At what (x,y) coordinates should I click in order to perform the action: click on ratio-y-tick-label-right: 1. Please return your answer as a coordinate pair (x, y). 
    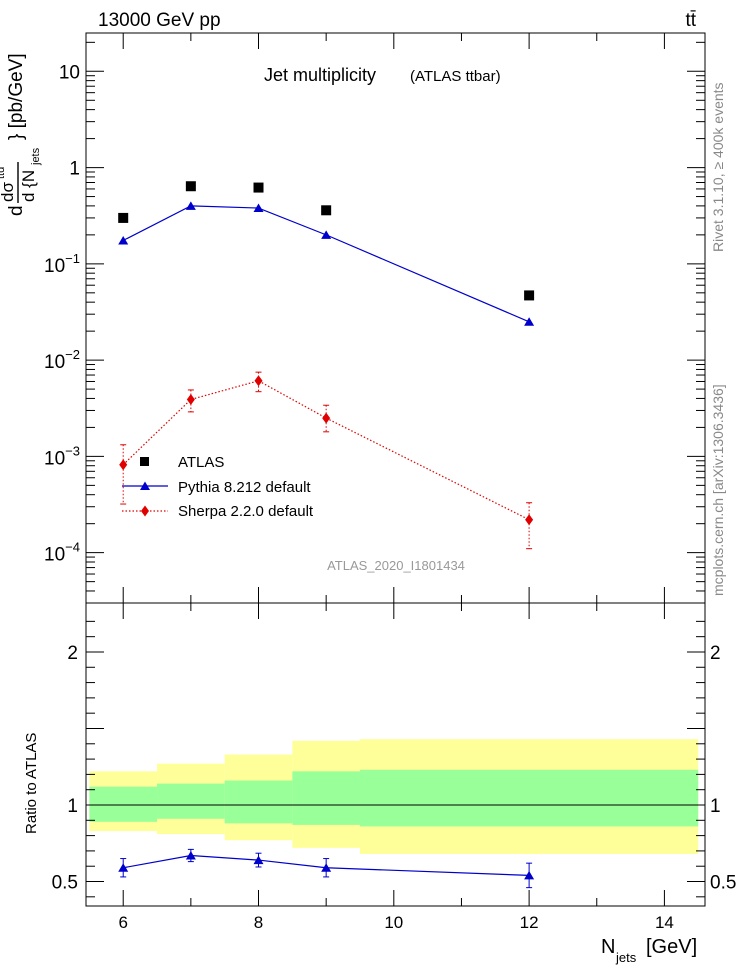
    Looking at the image, I should click on (715, 806).